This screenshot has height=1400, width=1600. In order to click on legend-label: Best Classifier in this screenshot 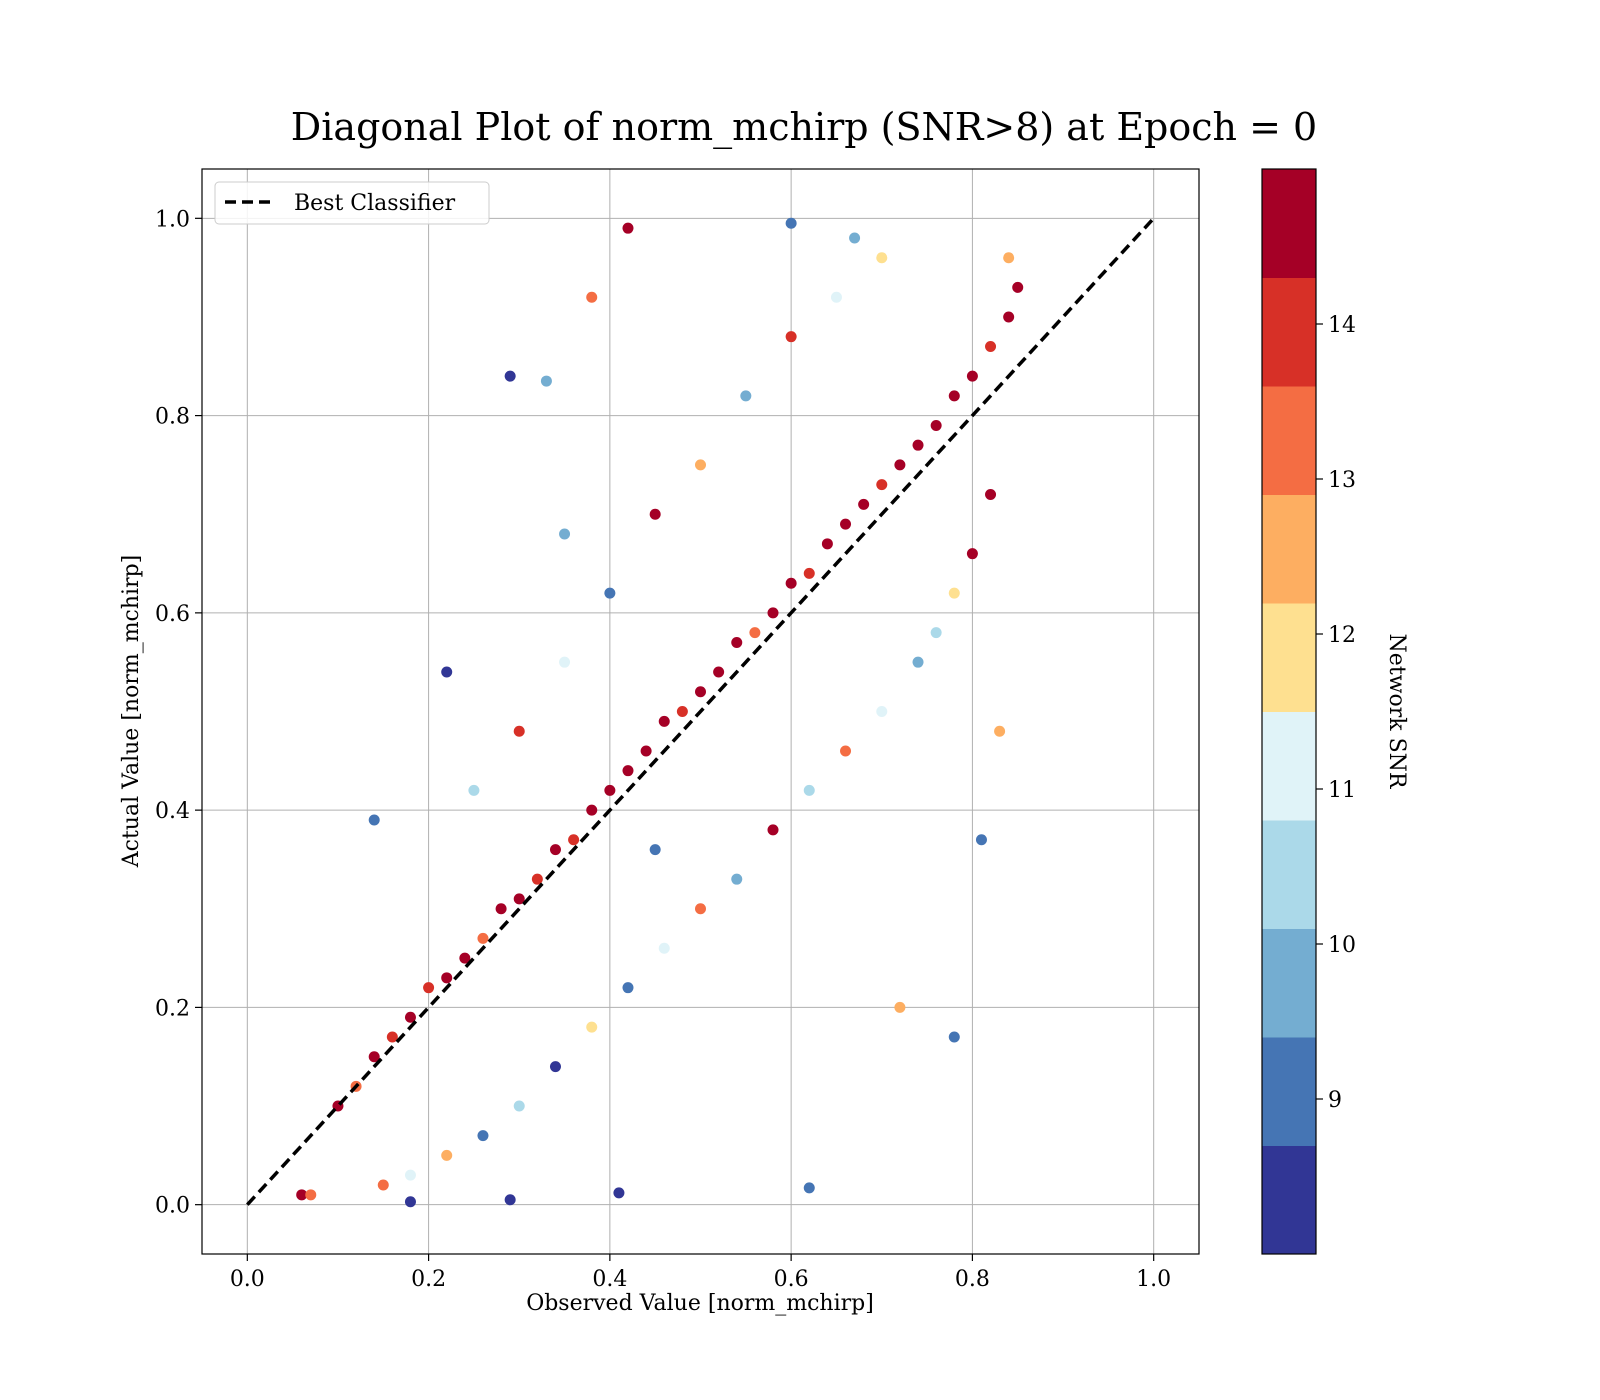, I will do `click(375, 203)`.